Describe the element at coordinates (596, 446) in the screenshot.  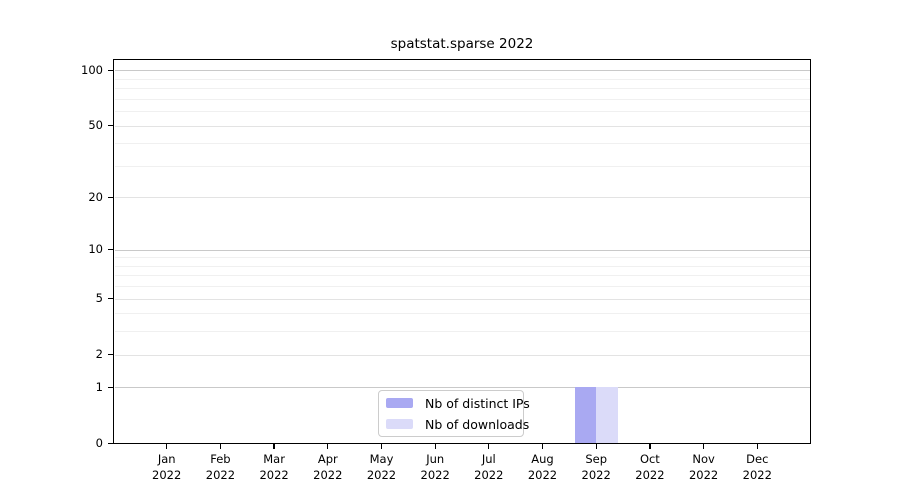
I see `x-tick-sep` at that location.